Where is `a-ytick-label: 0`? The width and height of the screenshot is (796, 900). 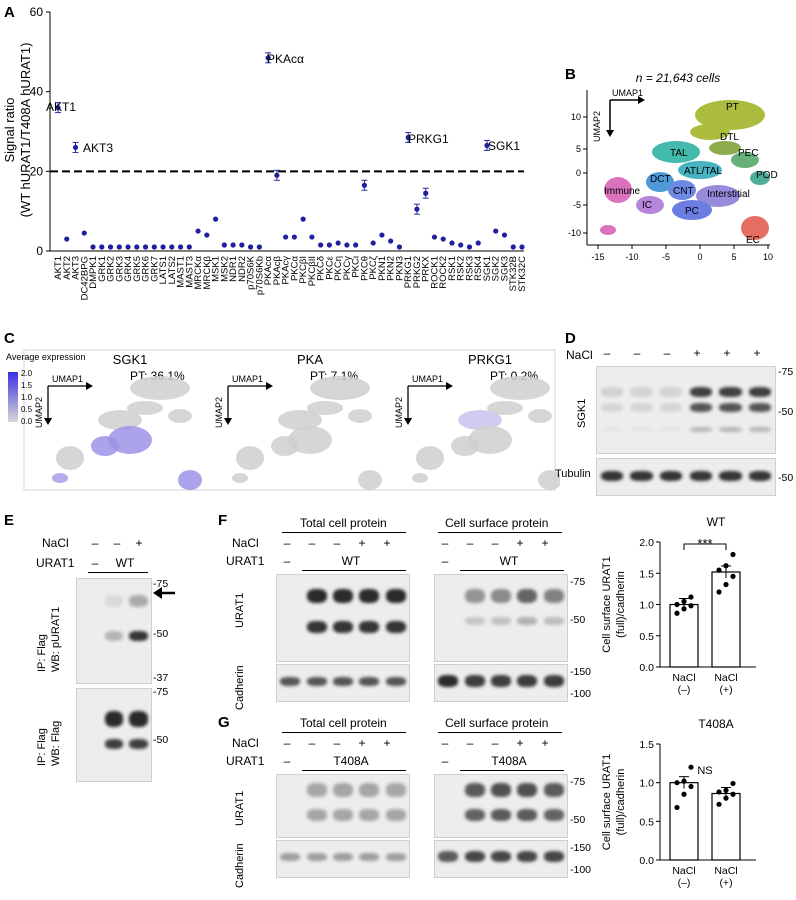
a-ytick-label: 0 is located at coordinates (39, 251).